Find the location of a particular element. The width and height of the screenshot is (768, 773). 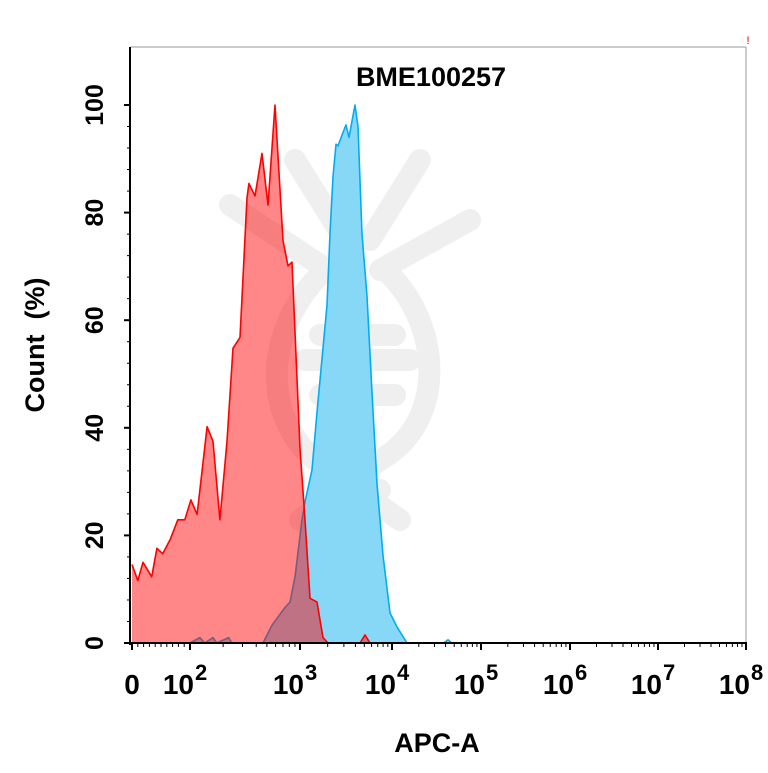

x-tick-base: 0 is located at coordinates (132, 684).